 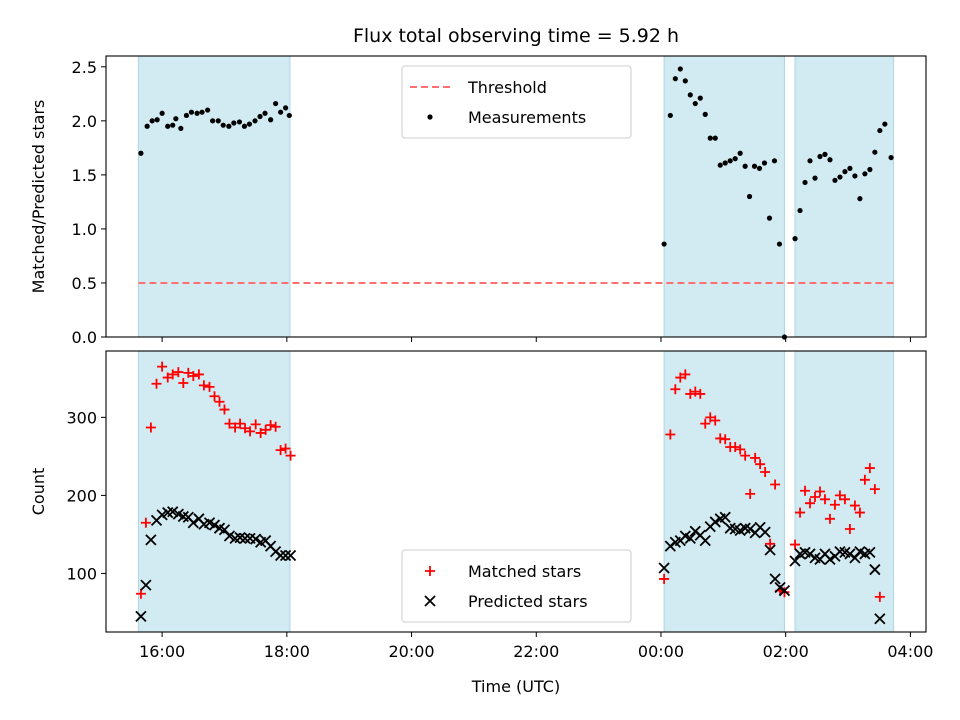 What do you see at coordinates (38, 197) in the screenshot?
I see `y-axis-label: Matched/Predicted stars` at bounding box center [38, 197].